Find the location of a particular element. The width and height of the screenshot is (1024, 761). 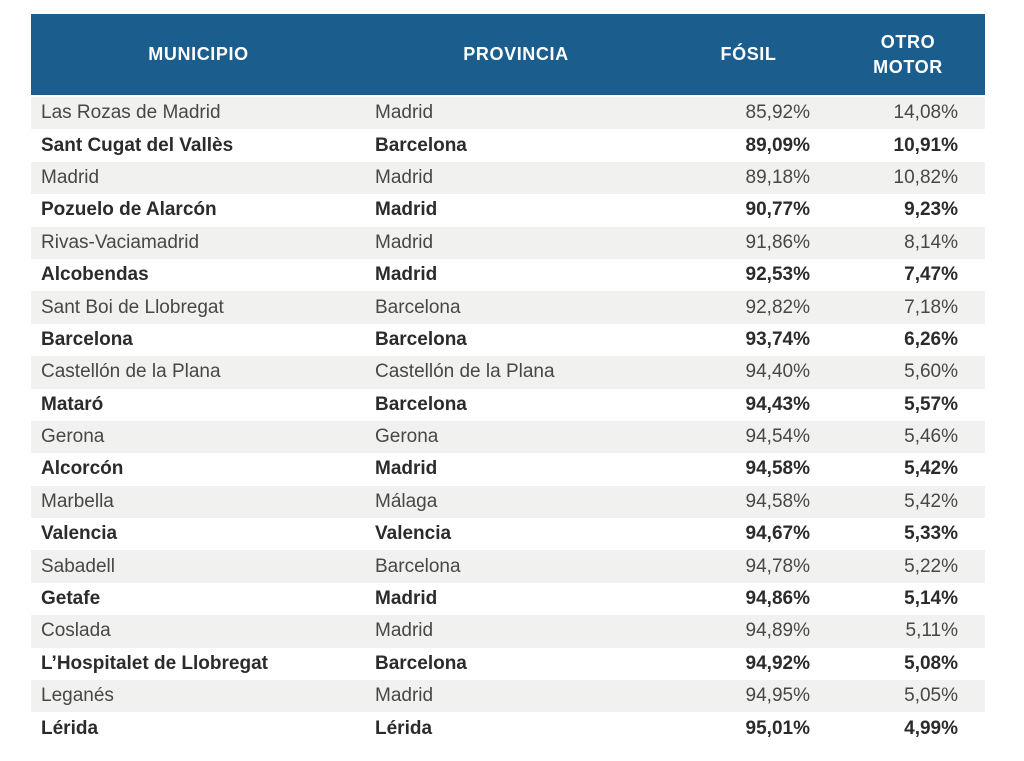

provincia-cell: Málaga is located at coordinates (406, 501).